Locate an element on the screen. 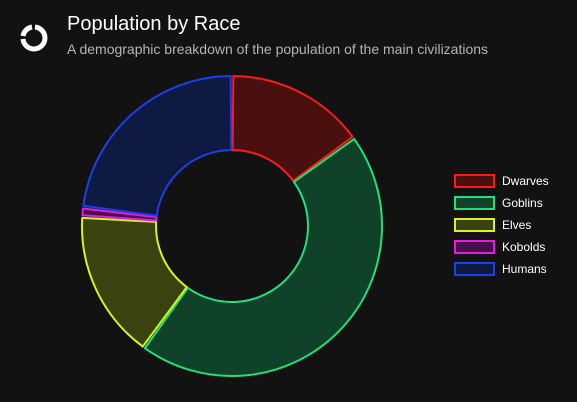  legend-item-humans: Humans is located at coordinates (500, 269).